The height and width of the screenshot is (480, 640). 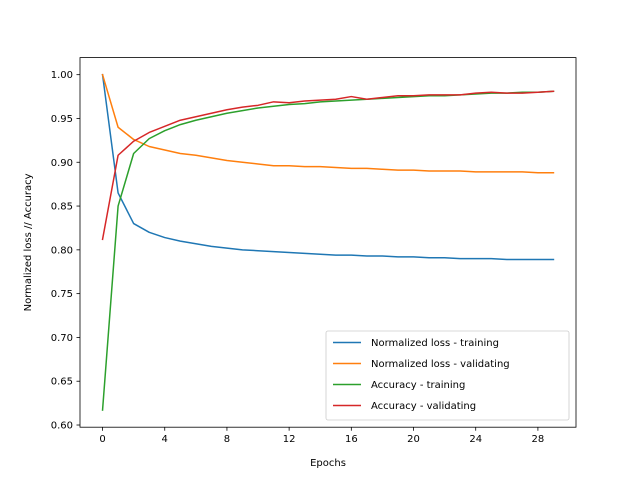 What do you see at coordinates (62, 338) in the screenshot?
I see `y-tick-label: 0.70` at bounding box center [62, 338].